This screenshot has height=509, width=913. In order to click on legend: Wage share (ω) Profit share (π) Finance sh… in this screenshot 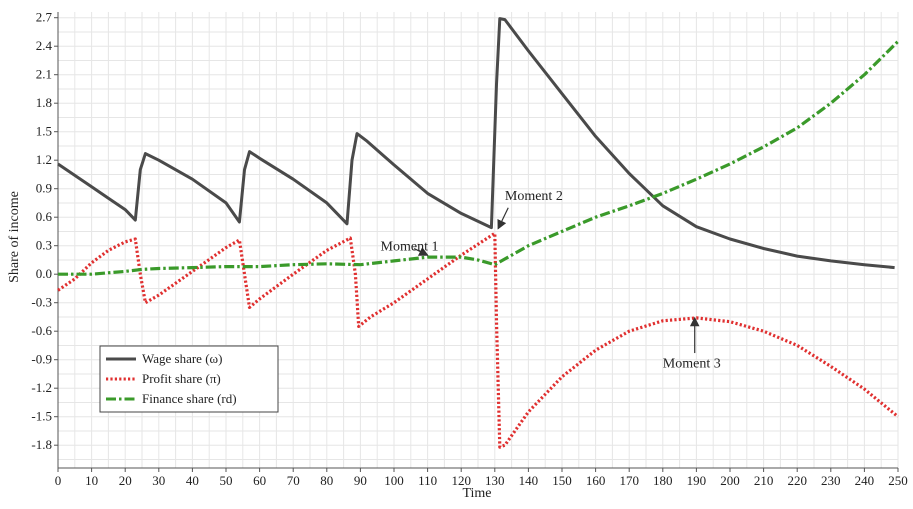, I will do `click(189, 379)`.